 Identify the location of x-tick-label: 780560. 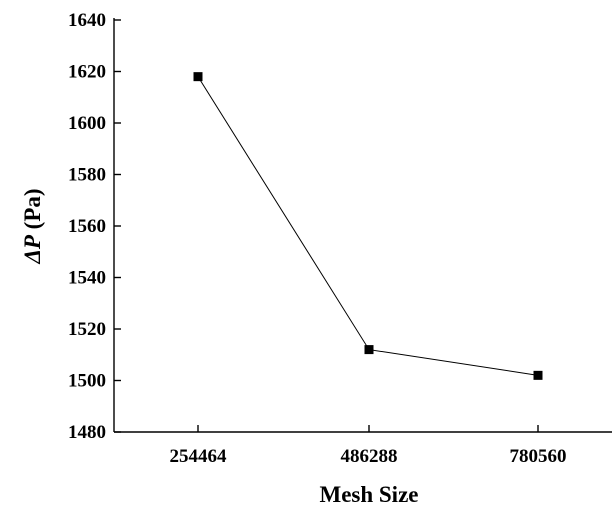
(538, 456).